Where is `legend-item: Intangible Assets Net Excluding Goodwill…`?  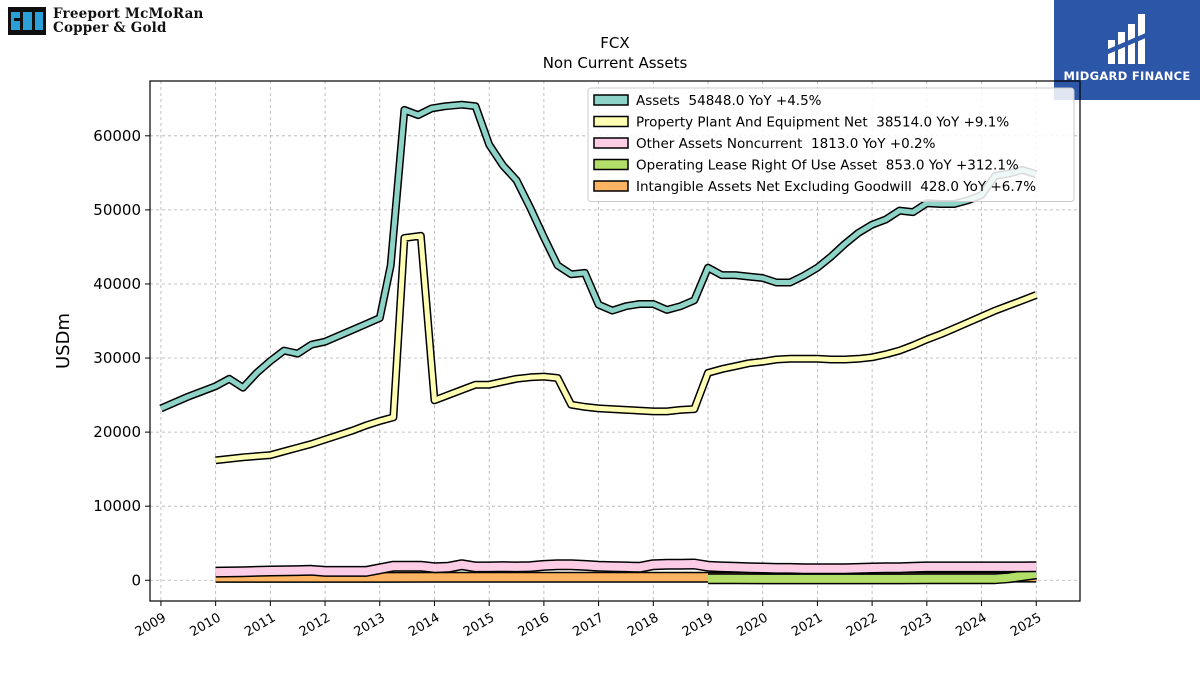
legend-item: Intangible Assets Net Excluding Goodwill… is located at coordinates (814, 187).